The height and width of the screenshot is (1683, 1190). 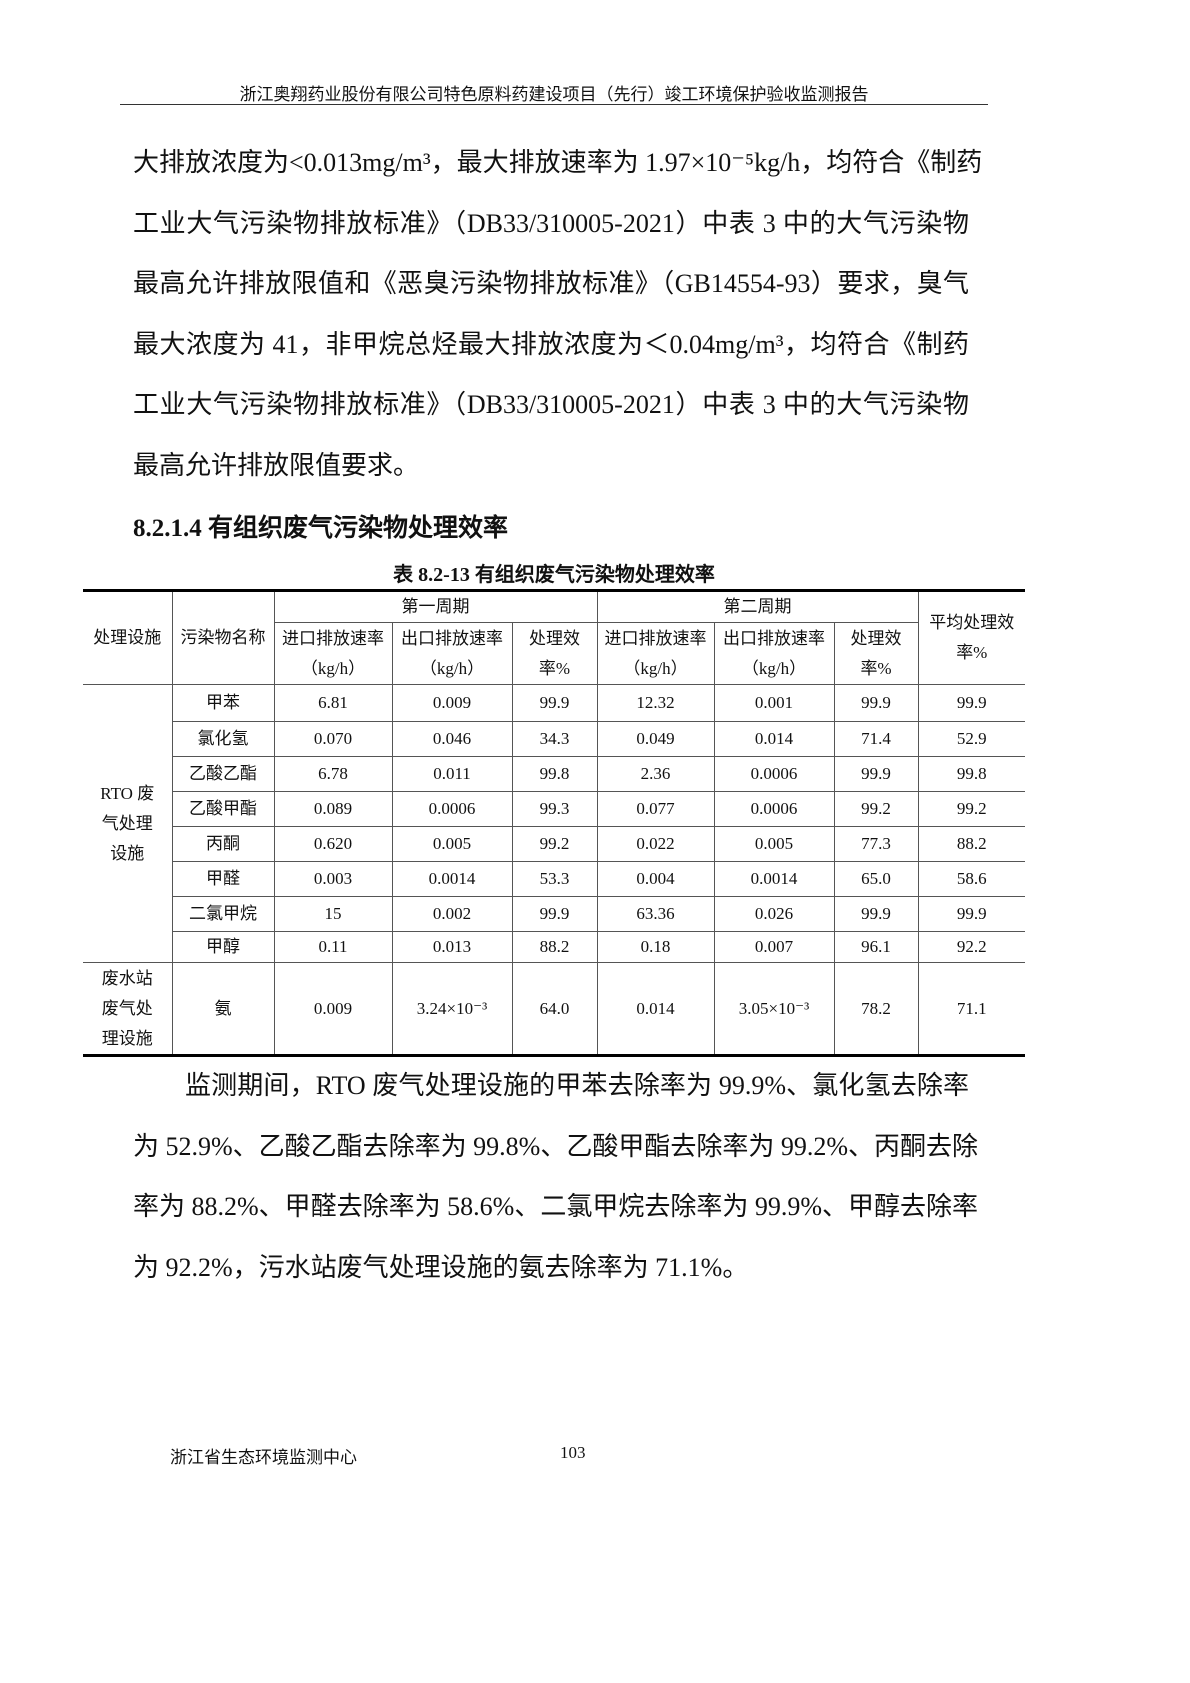 What do you see at coordinates (452, 914) in the screenshot?
I see `value-cell: 0.002` at bounding box center [452, 914].